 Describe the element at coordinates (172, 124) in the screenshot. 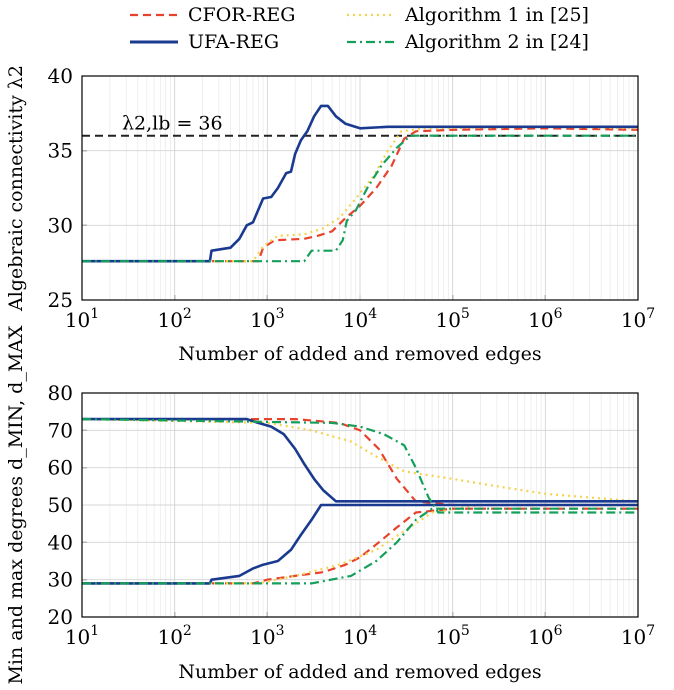

I see `reference-line-label: λ2,lb = 36` at that location.